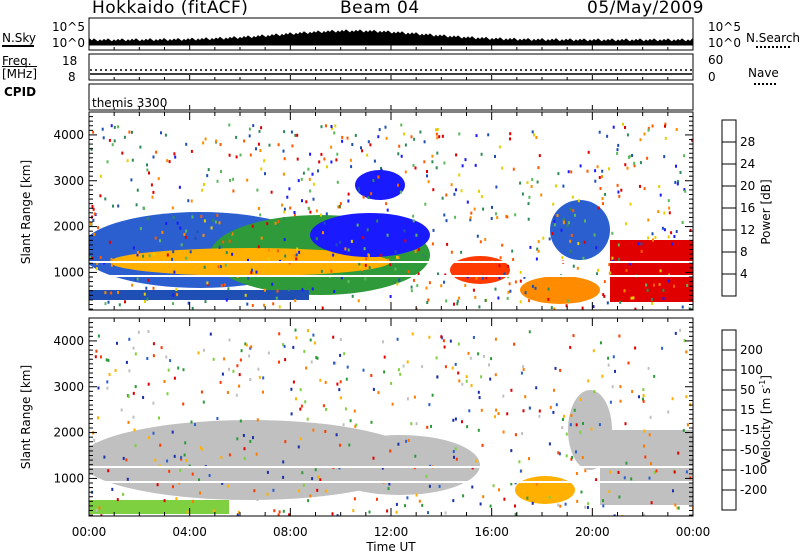 The width and height of the screenshot is (800, 554). Describe the element at coordinates (645, 9) in the screenshot. I see `date-title: 05/May/2009` at that location.